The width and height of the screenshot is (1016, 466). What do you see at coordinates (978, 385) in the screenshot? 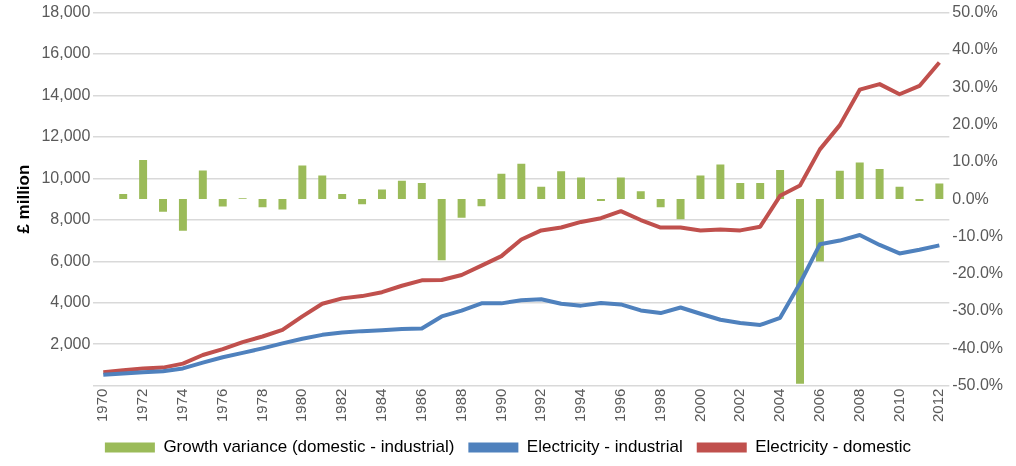
I see `y2-tick-label: -50.0%` at bounding box center [978, 385].